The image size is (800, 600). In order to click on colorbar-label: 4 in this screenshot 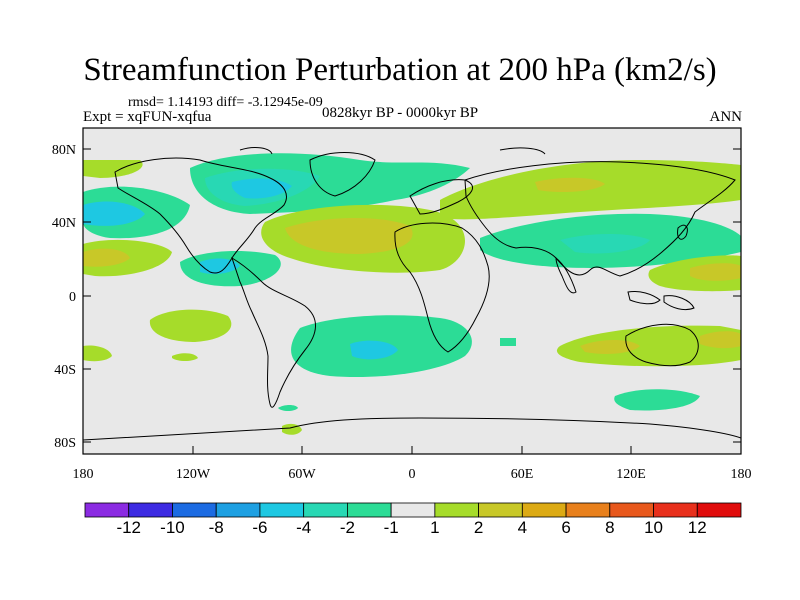, I will do `click(522, 527)`.